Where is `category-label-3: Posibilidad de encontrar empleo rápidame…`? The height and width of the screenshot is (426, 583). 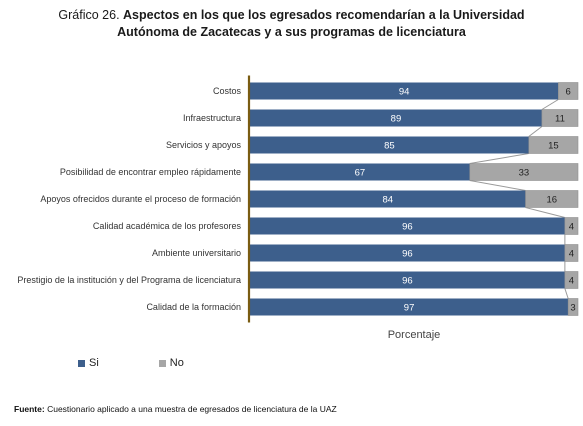
category-label-3: Posibilidad de encontrar empleo rápidame… is located at coordinates (150, 172).